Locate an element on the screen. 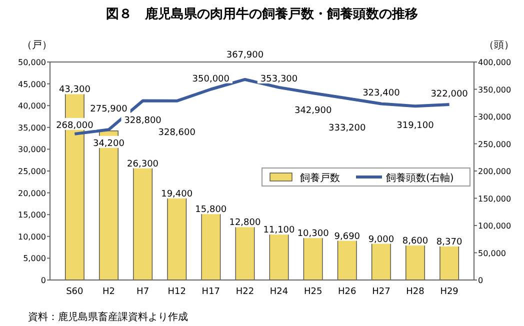 This screenshot has width=524, height=326. y2-tick-label: 50,000 is located at coordinates (492, 253).